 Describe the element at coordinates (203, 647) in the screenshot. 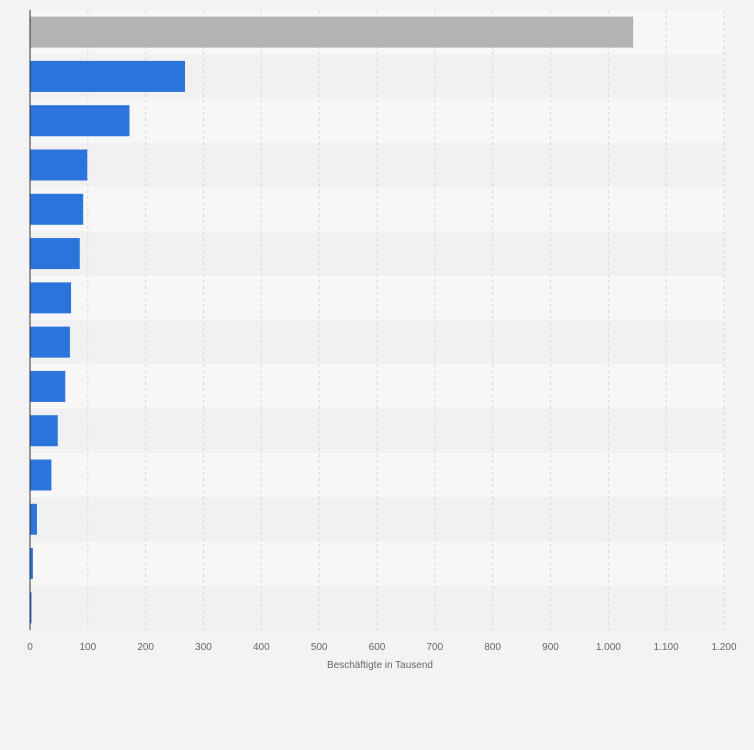

I see `x-tick-label: 300` at that location.